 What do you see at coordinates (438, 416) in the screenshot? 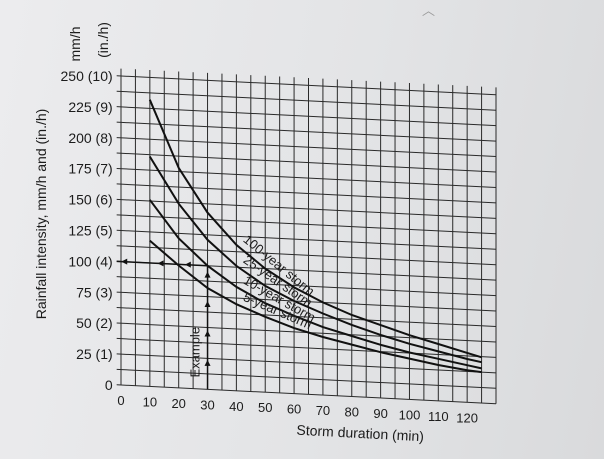
I see `x-tick-label: 110` at bounding box center [438, 416].